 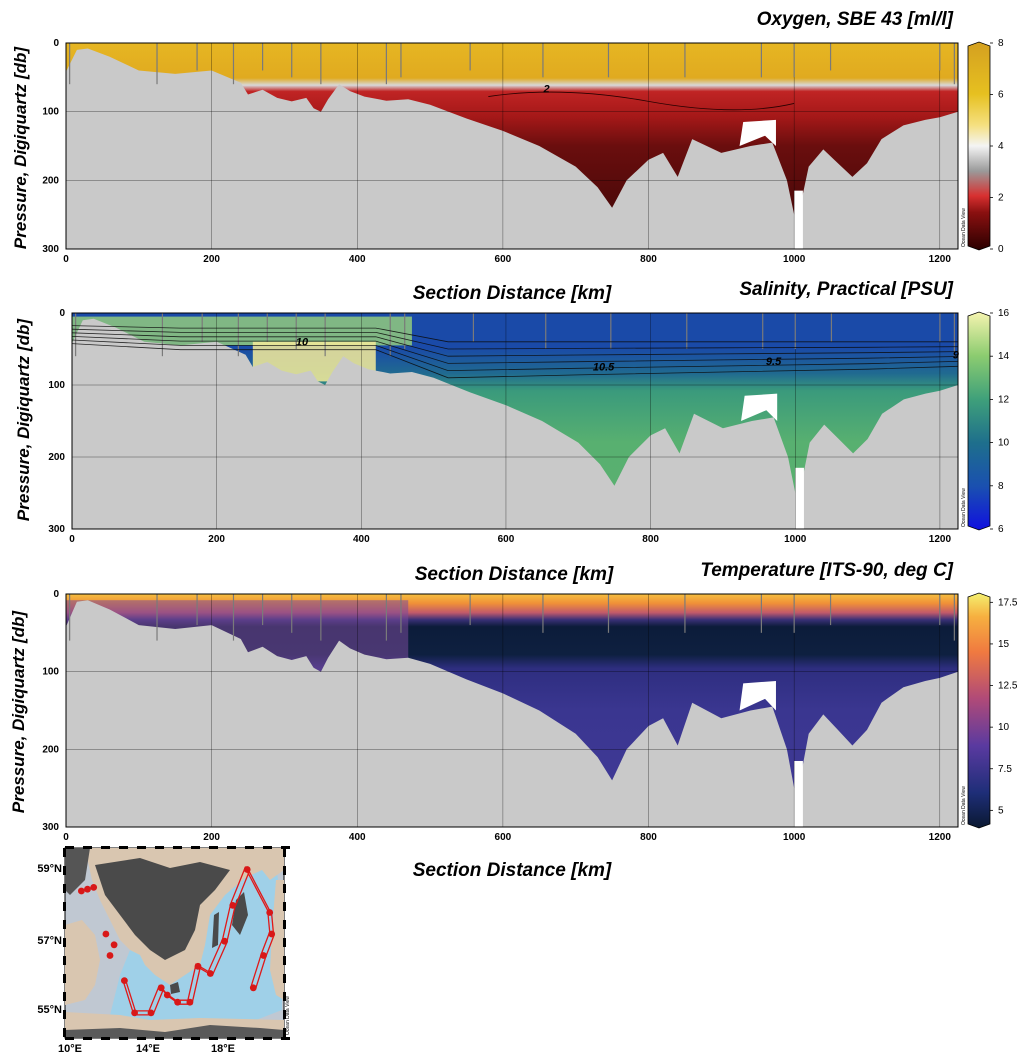 I want to click on temperature-x-tick-label: 1000, so click(x=794, y=837).